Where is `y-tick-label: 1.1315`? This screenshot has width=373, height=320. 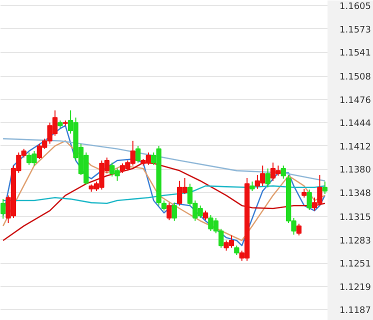
y-tick-label: 1.1315 is located at coordinates (355, 218).